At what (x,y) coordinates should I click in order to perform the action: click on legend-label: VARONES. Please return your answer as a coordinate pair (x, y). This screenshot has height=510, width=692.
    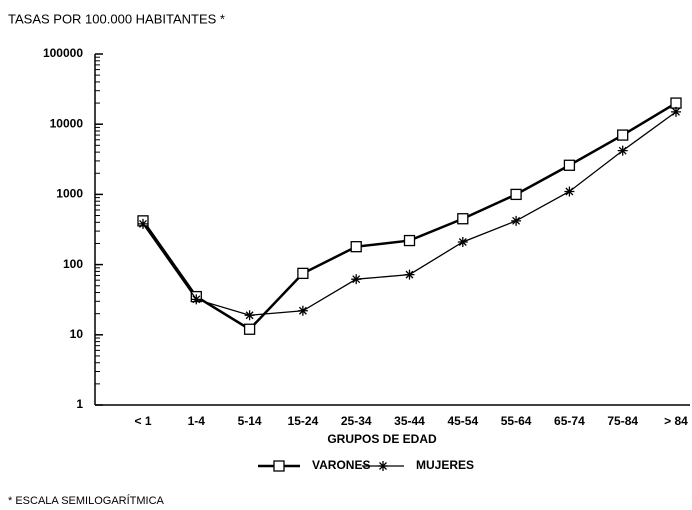
    Looking at the image, I should click on (341, 465).